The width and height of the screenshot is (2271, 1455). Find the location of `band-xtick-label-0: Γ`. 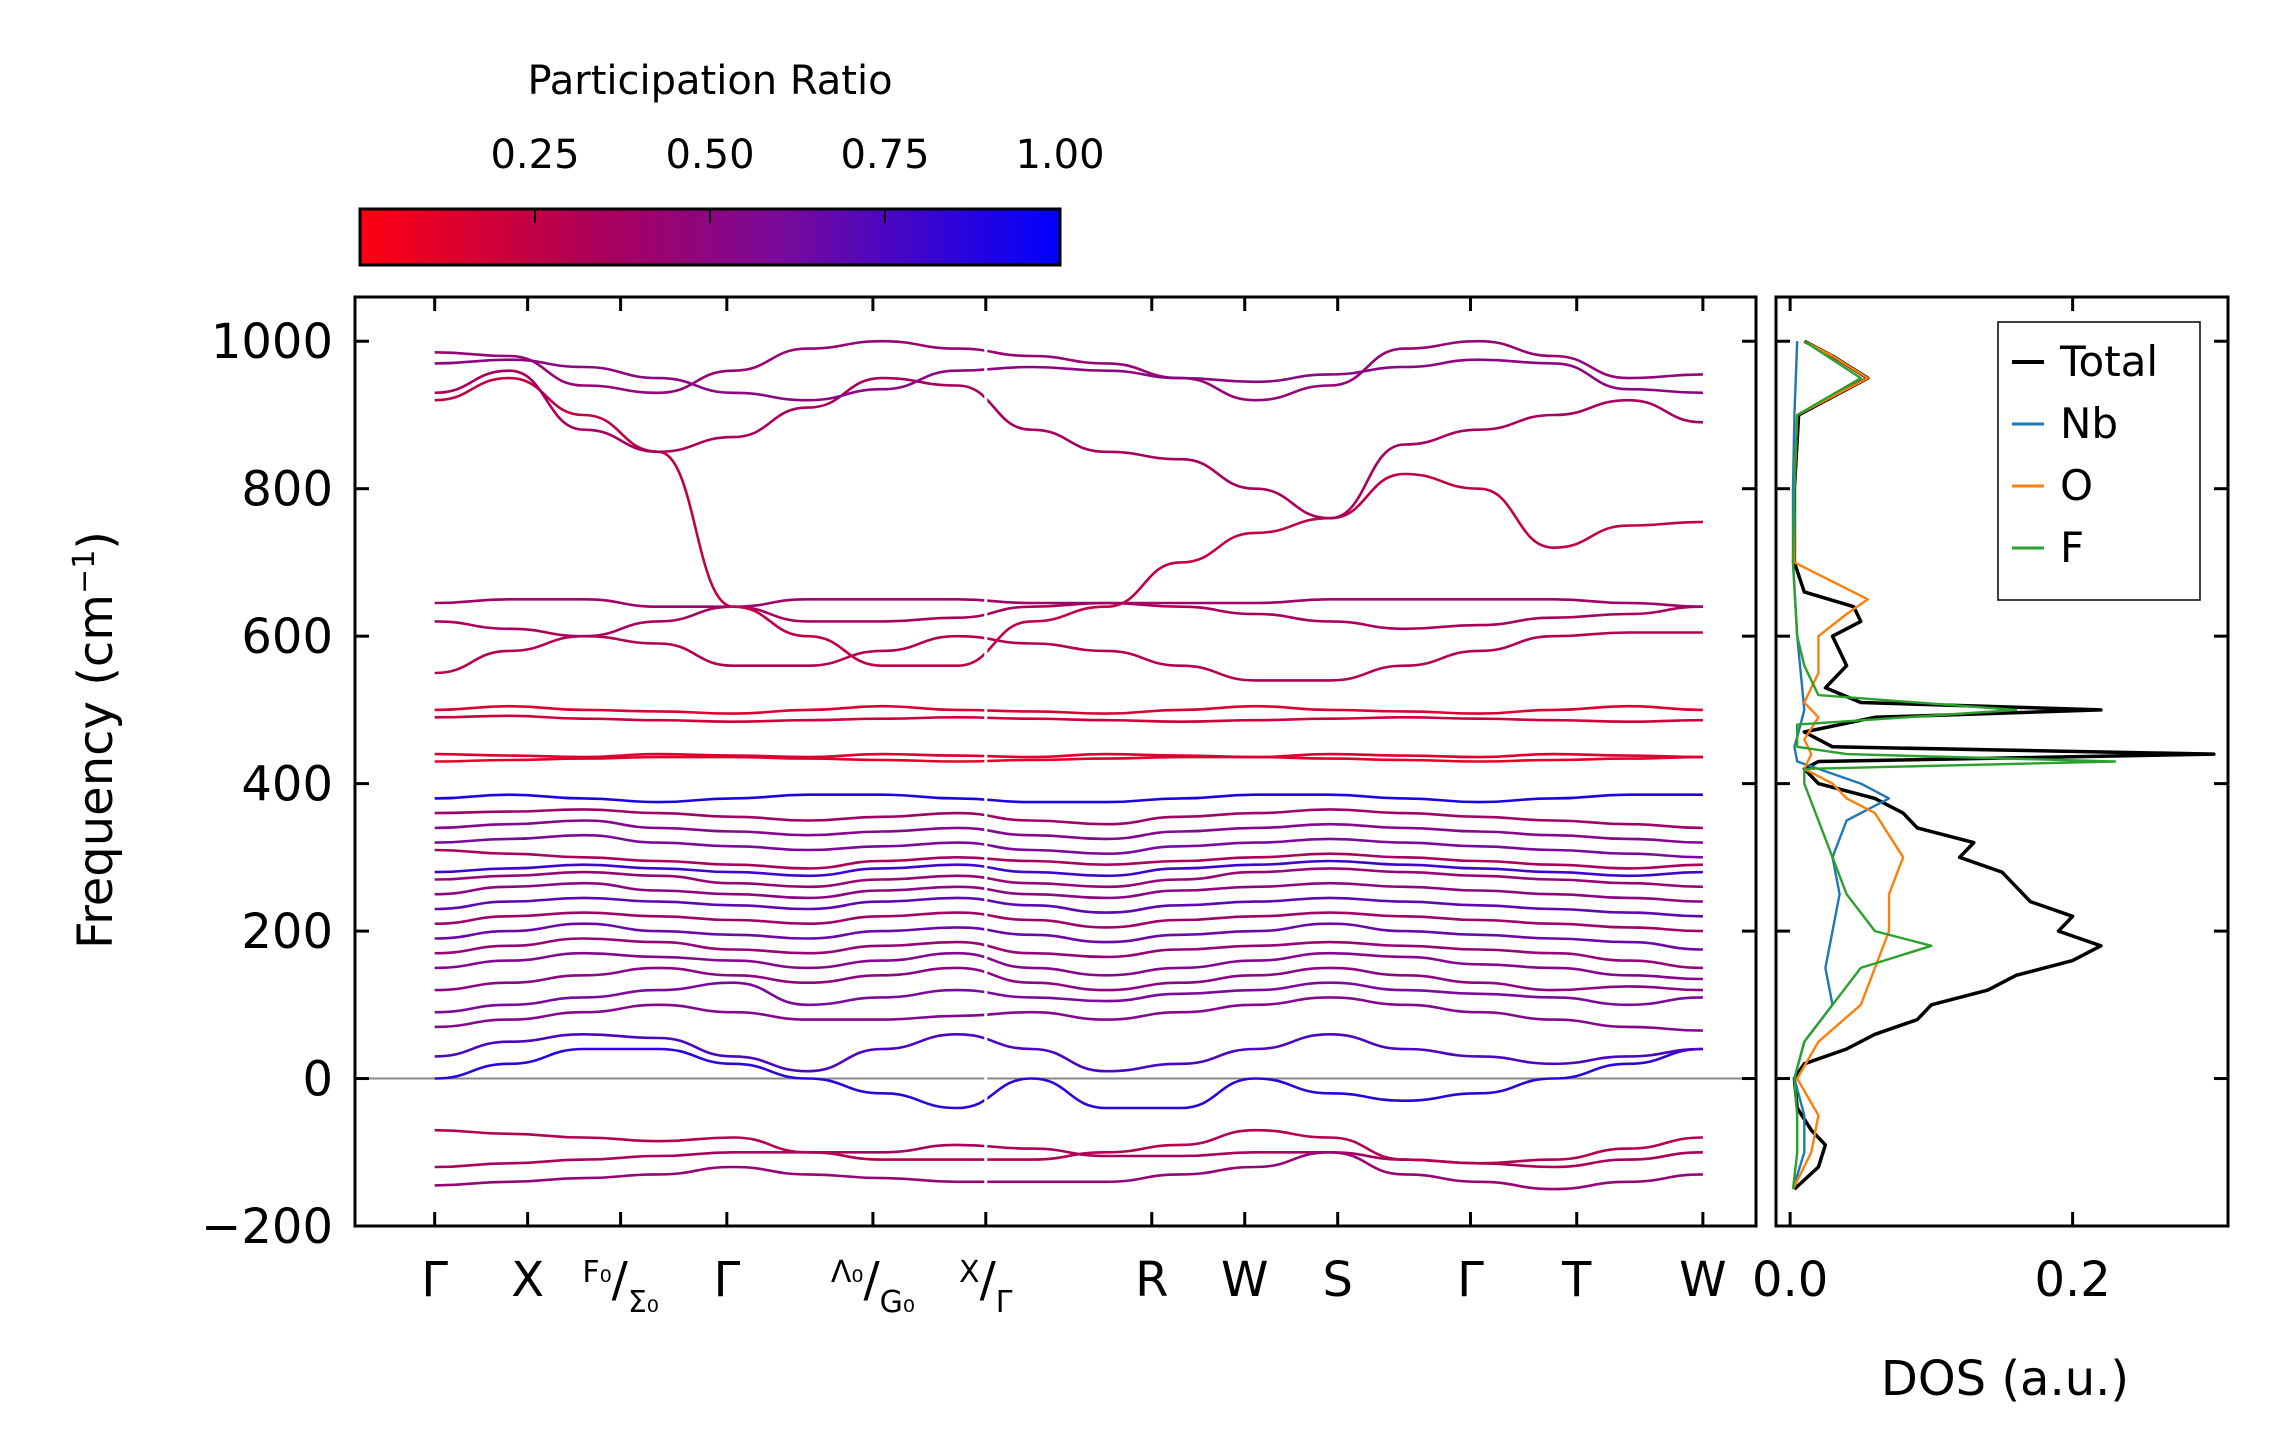

band-xtick-label-0: Γ is located at coordinates (434, 1280).